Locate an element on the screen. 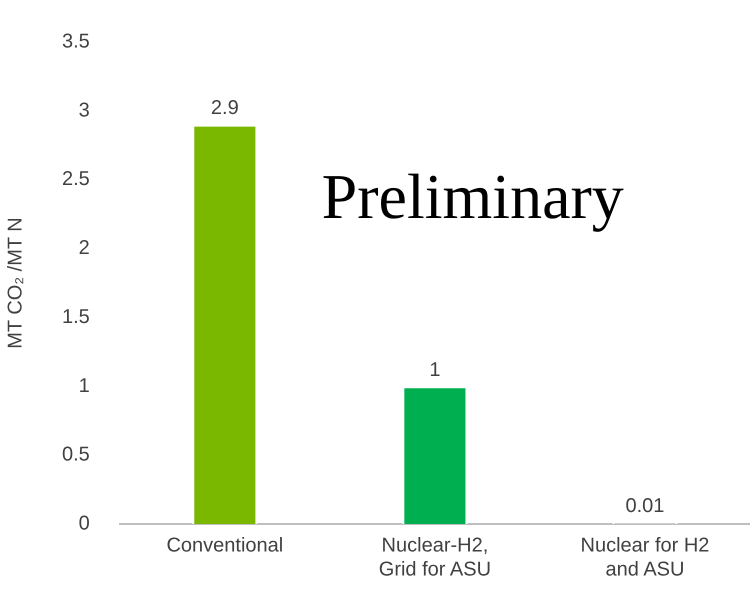  y-tick-label: 0.5 is located at coordinates (76, 455).